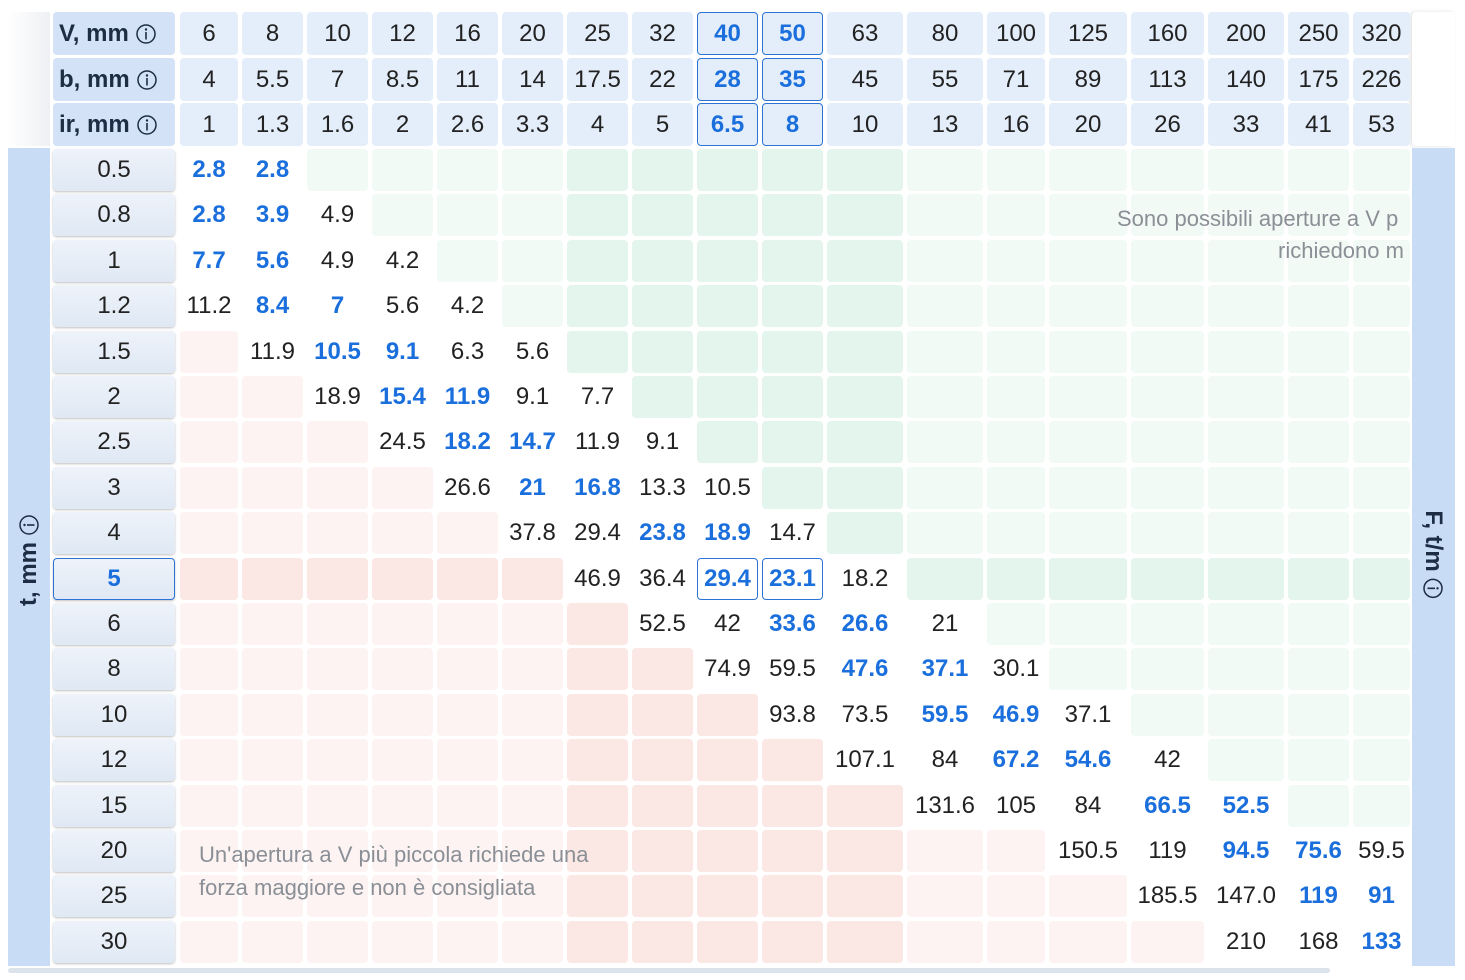 The height and width of the screenshot is (980, 1465). What do you see at coordinates (114, 533) in the screenshot?
I see `row-header: 4` at bounding box center [114, 533].